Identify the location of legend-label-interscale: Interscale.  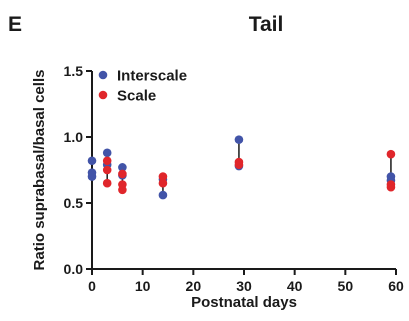
(152, 76).